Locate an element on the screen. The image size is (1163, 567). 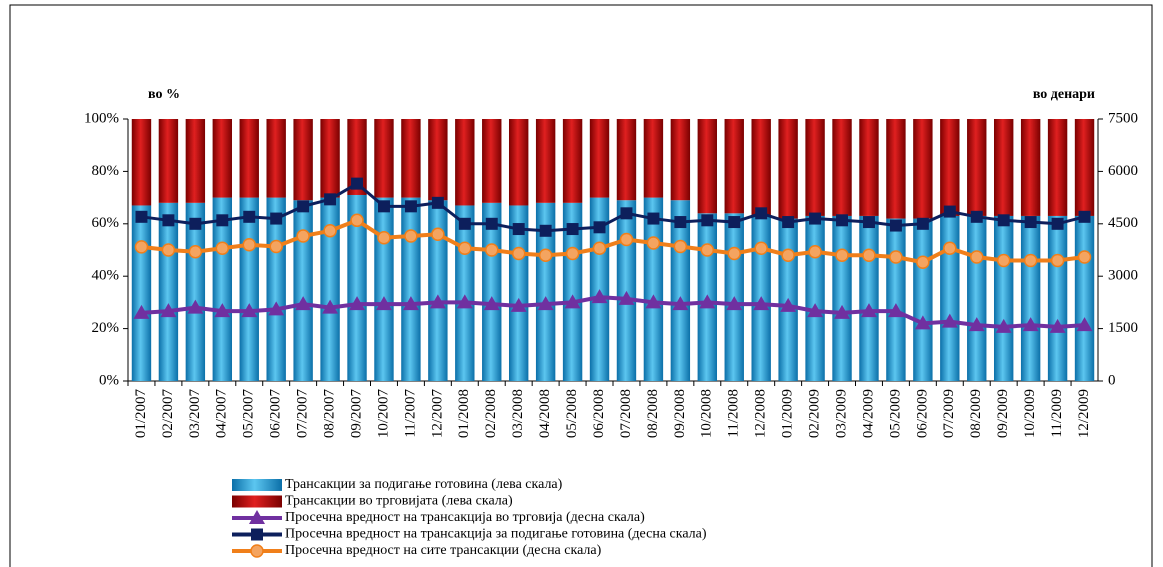
x-tick-label: 10/2008 is located at coordinates (707, 413).